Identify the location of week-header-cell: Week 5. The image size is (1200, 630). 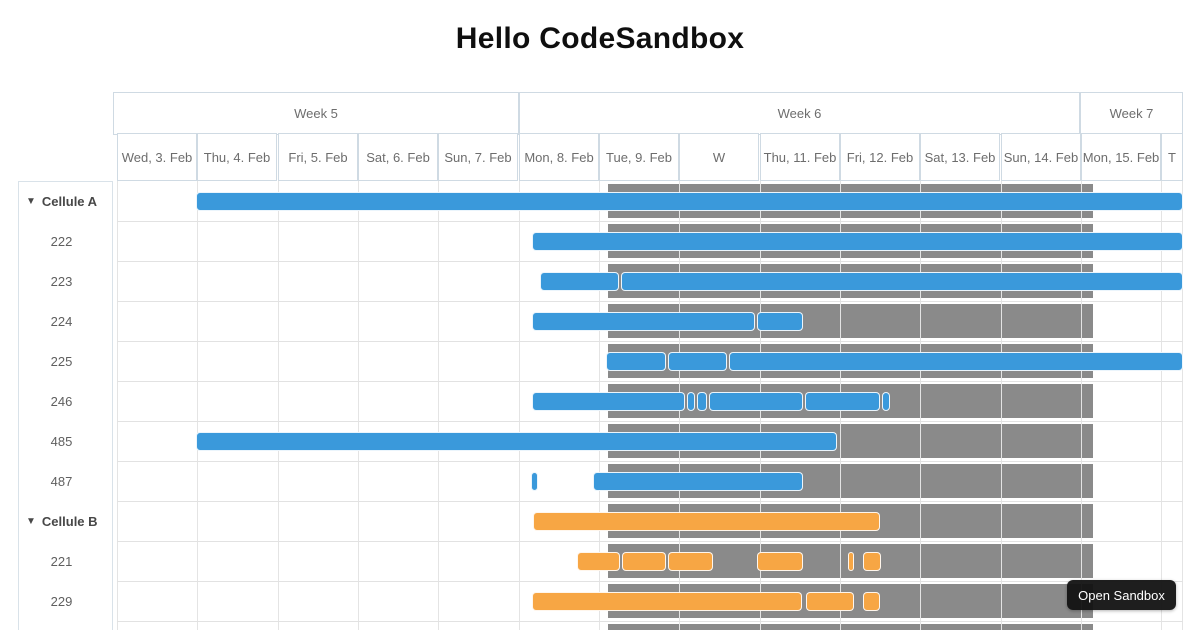
(316, 113).